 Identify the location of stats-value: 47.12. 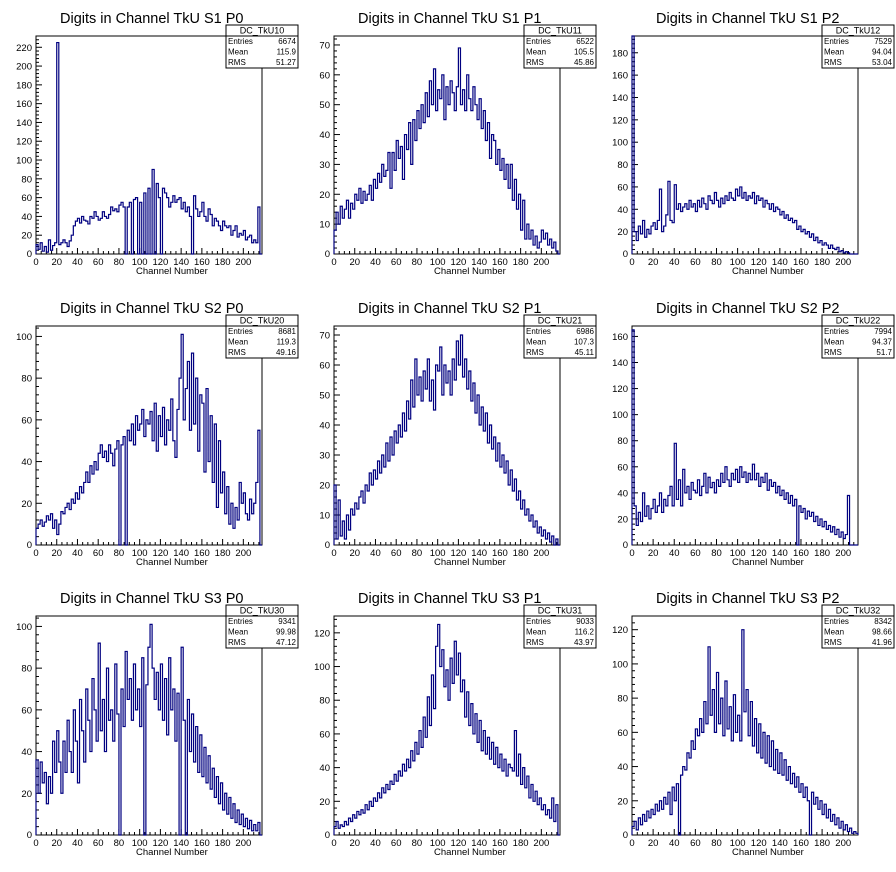
(286, 642).